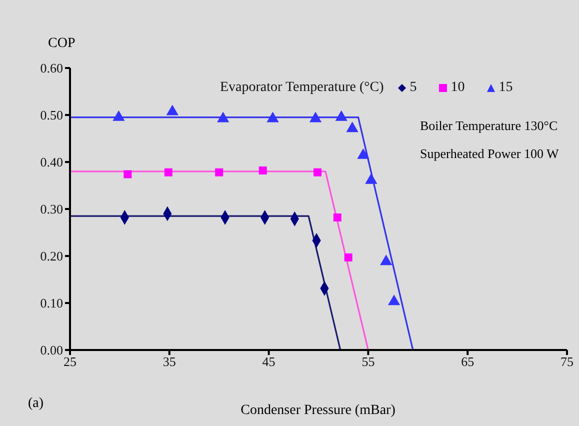 This screenshot has height=426, width=579. What do you see at coordinates (169, 362) in the screenshot?
I see `x-tick-label: 35` at bounding box center [169, 362].